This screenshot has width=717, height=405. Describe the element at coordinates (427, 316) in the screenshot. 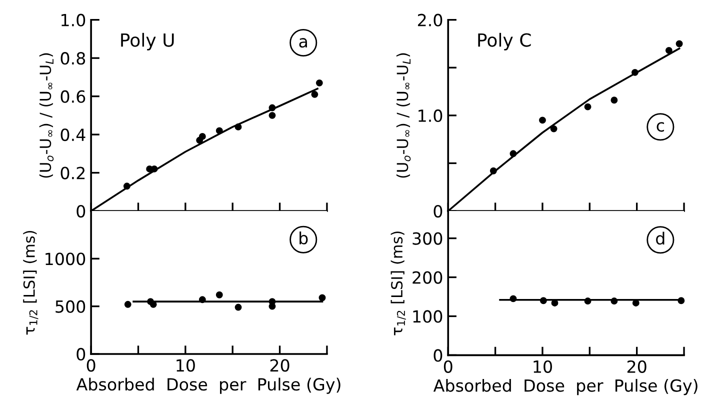

I see `y-tick-label: 100` at that location.